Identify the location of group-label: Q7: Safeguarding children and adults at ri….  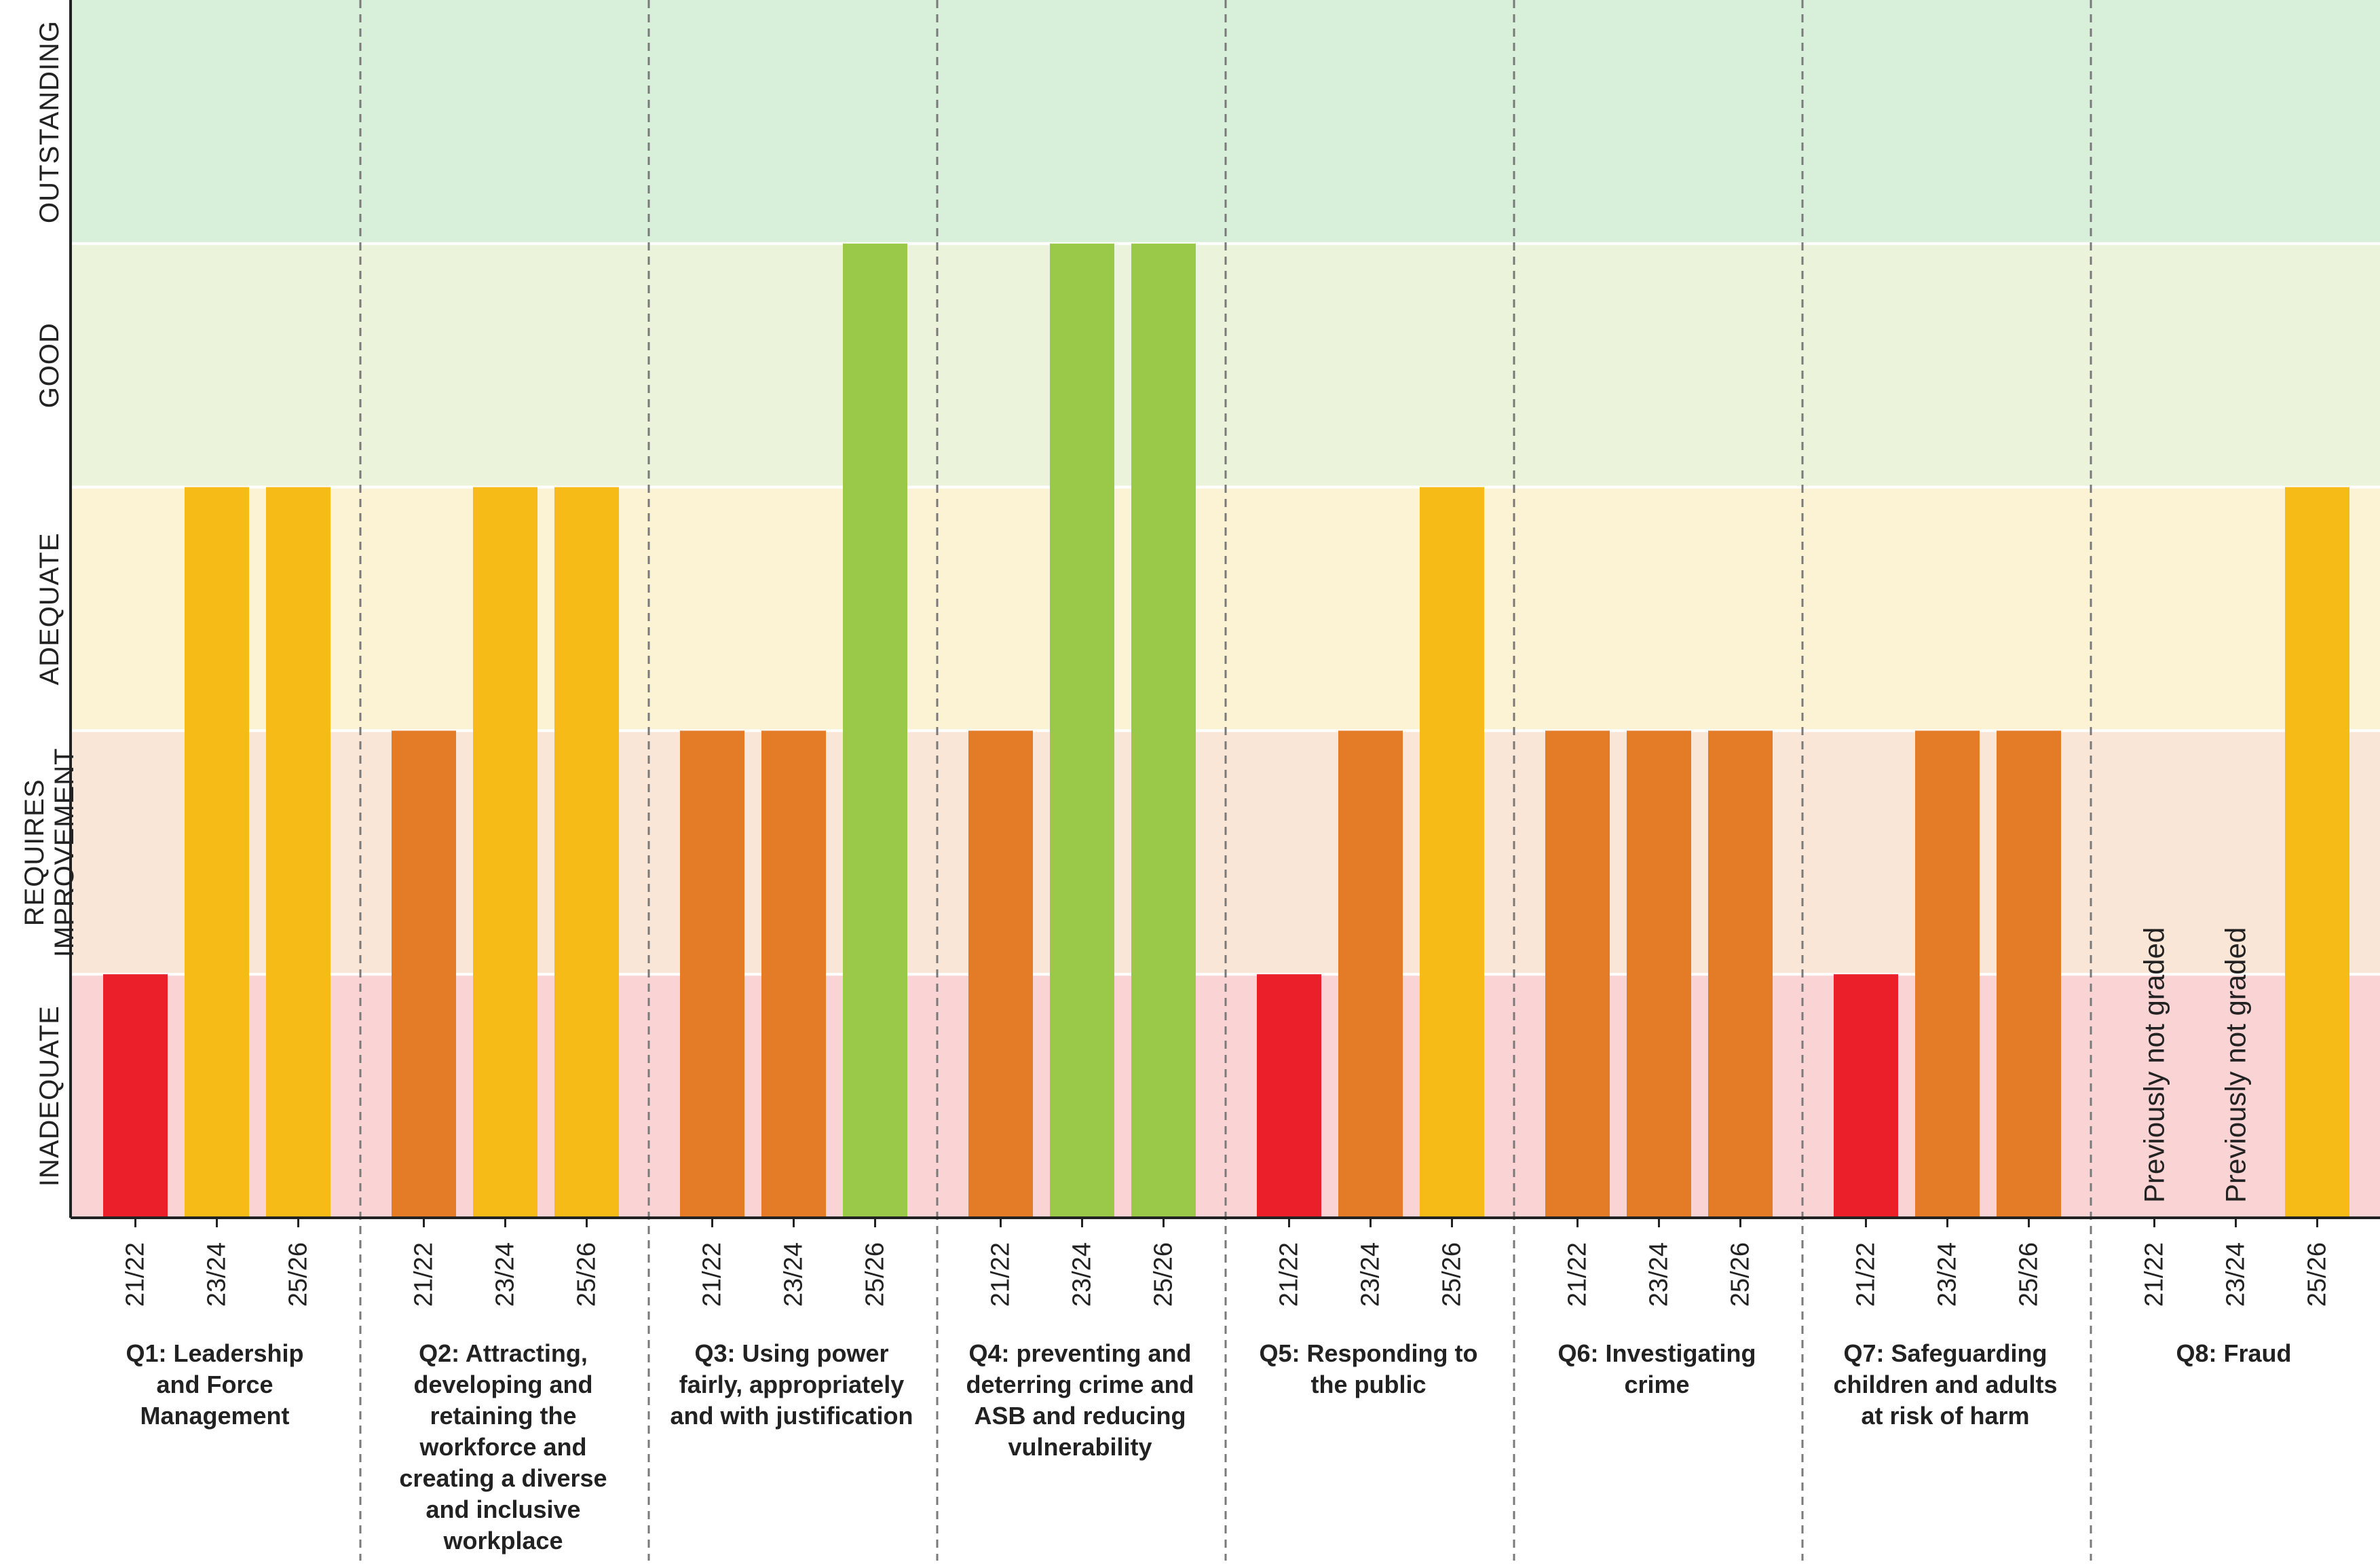
(1945, 1384).